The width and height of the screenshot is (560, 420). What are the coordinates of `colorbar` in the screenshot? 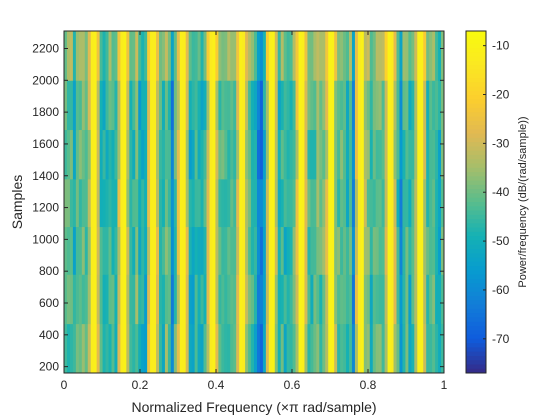 It's located at (476, 202).